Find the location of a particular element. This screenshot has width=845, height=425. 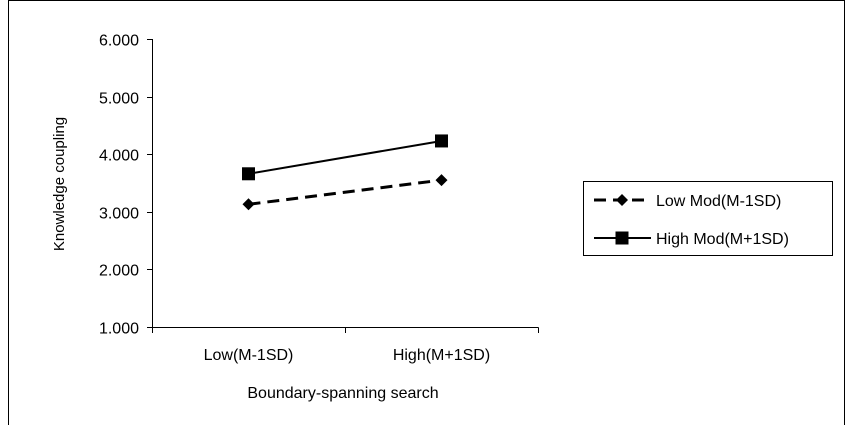

y-axis-label: Knowledge coupling is located at coordinates (59, 184).